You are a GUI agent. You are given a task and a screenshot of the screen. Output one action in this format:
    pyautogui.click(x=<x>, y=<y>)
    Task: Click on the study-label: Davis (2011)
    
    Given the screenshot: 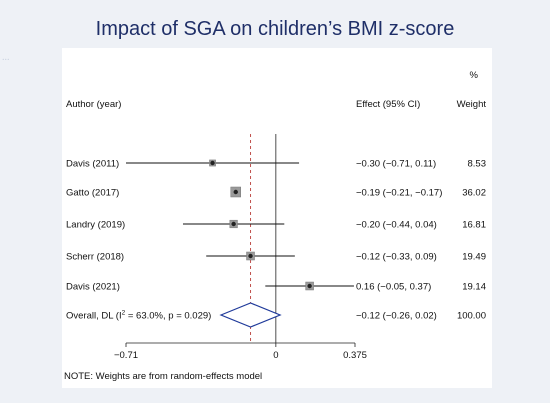 What is the action you would take?
    pyautogui.click(x=92, y=164)
    